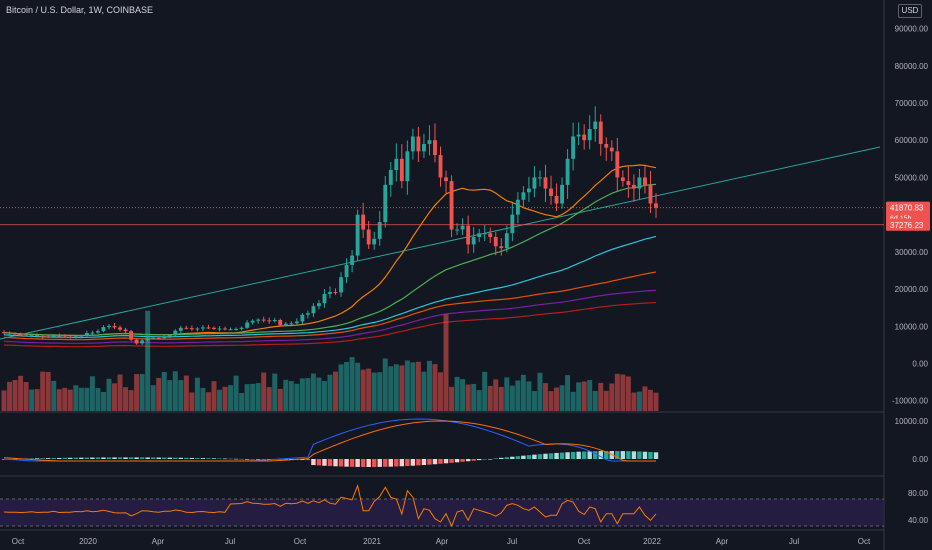 The height and width of the screenshot is (550, 932). Describe the element at coordinates (329, 441) in the screenshot. I see `macd-signal-line` at that location.